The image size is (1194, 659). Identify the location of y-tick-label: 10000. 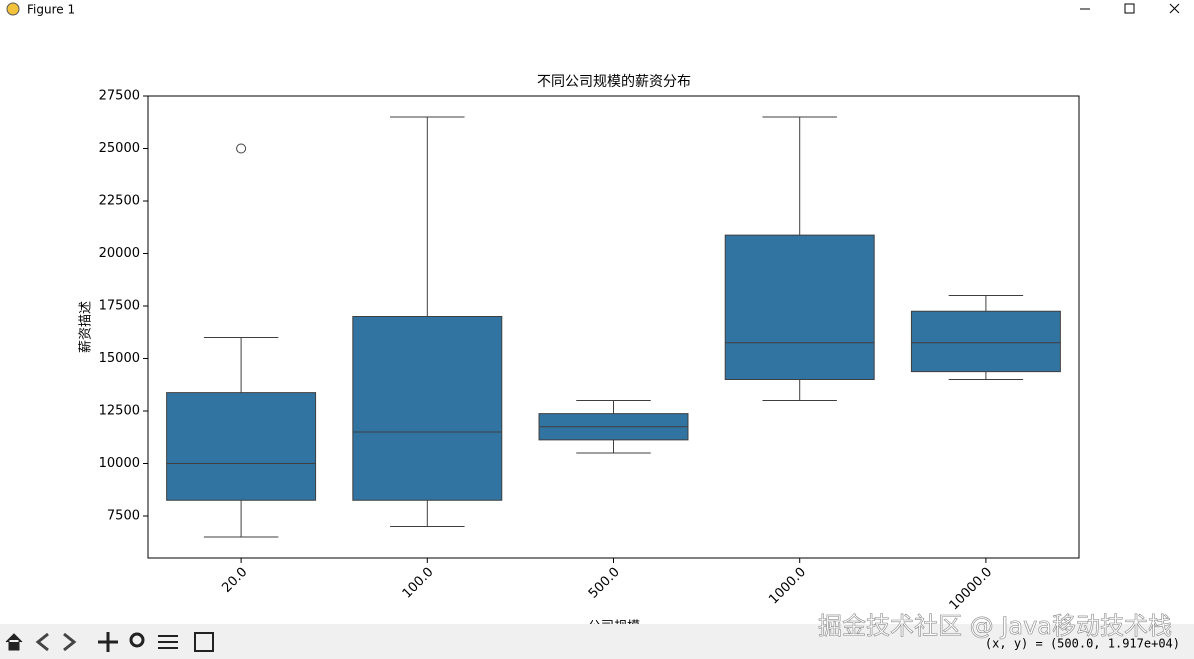
(119, 463).